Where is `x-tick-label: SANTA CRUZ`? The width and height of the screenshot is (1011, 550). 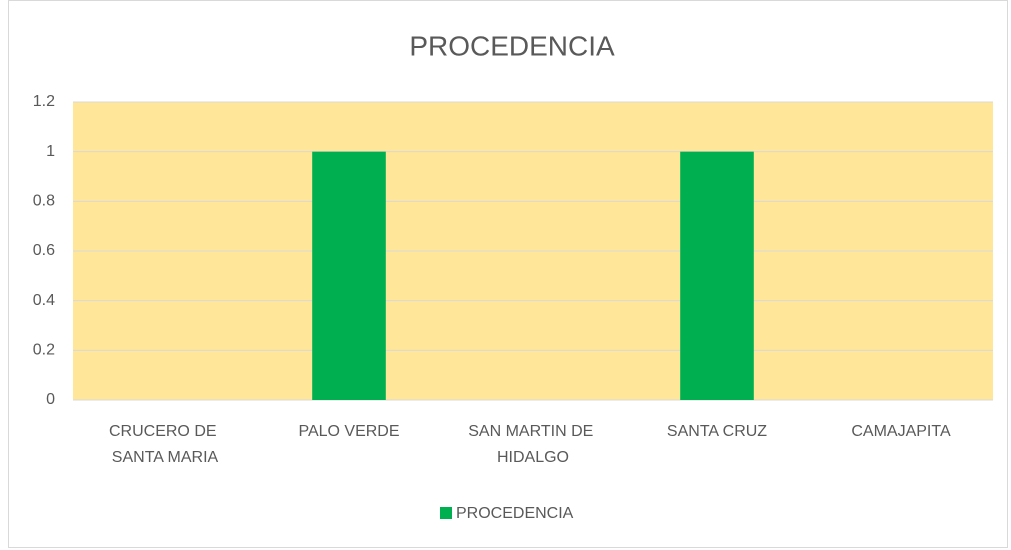 x-tick-label: SANTA CRUZ is located at coordinates (717, 431).